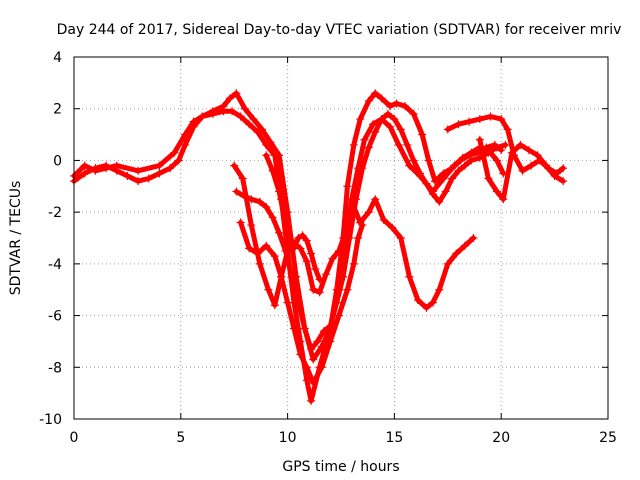 The width and height of the screenshot is (640, 480). I want to click on x-tick-label: 0, so click(74, 438).